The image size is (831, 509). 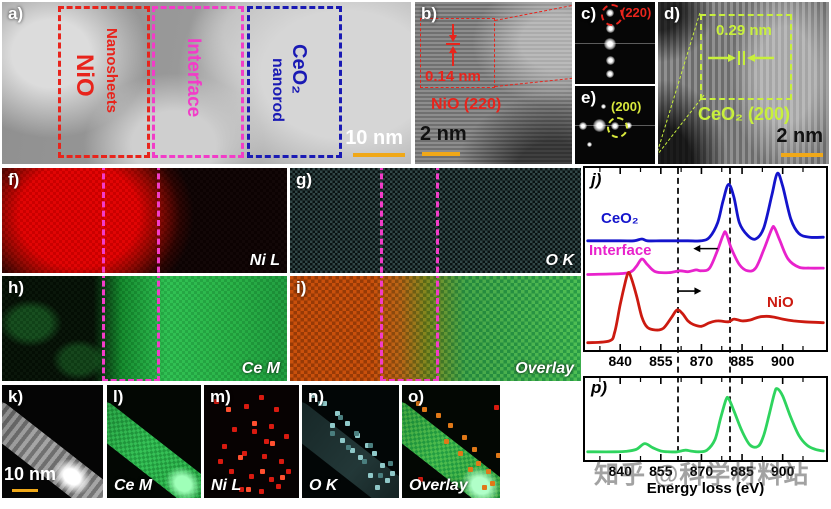 I want to click on phase-text-b: NiO (220), so click(x=466, y=104).